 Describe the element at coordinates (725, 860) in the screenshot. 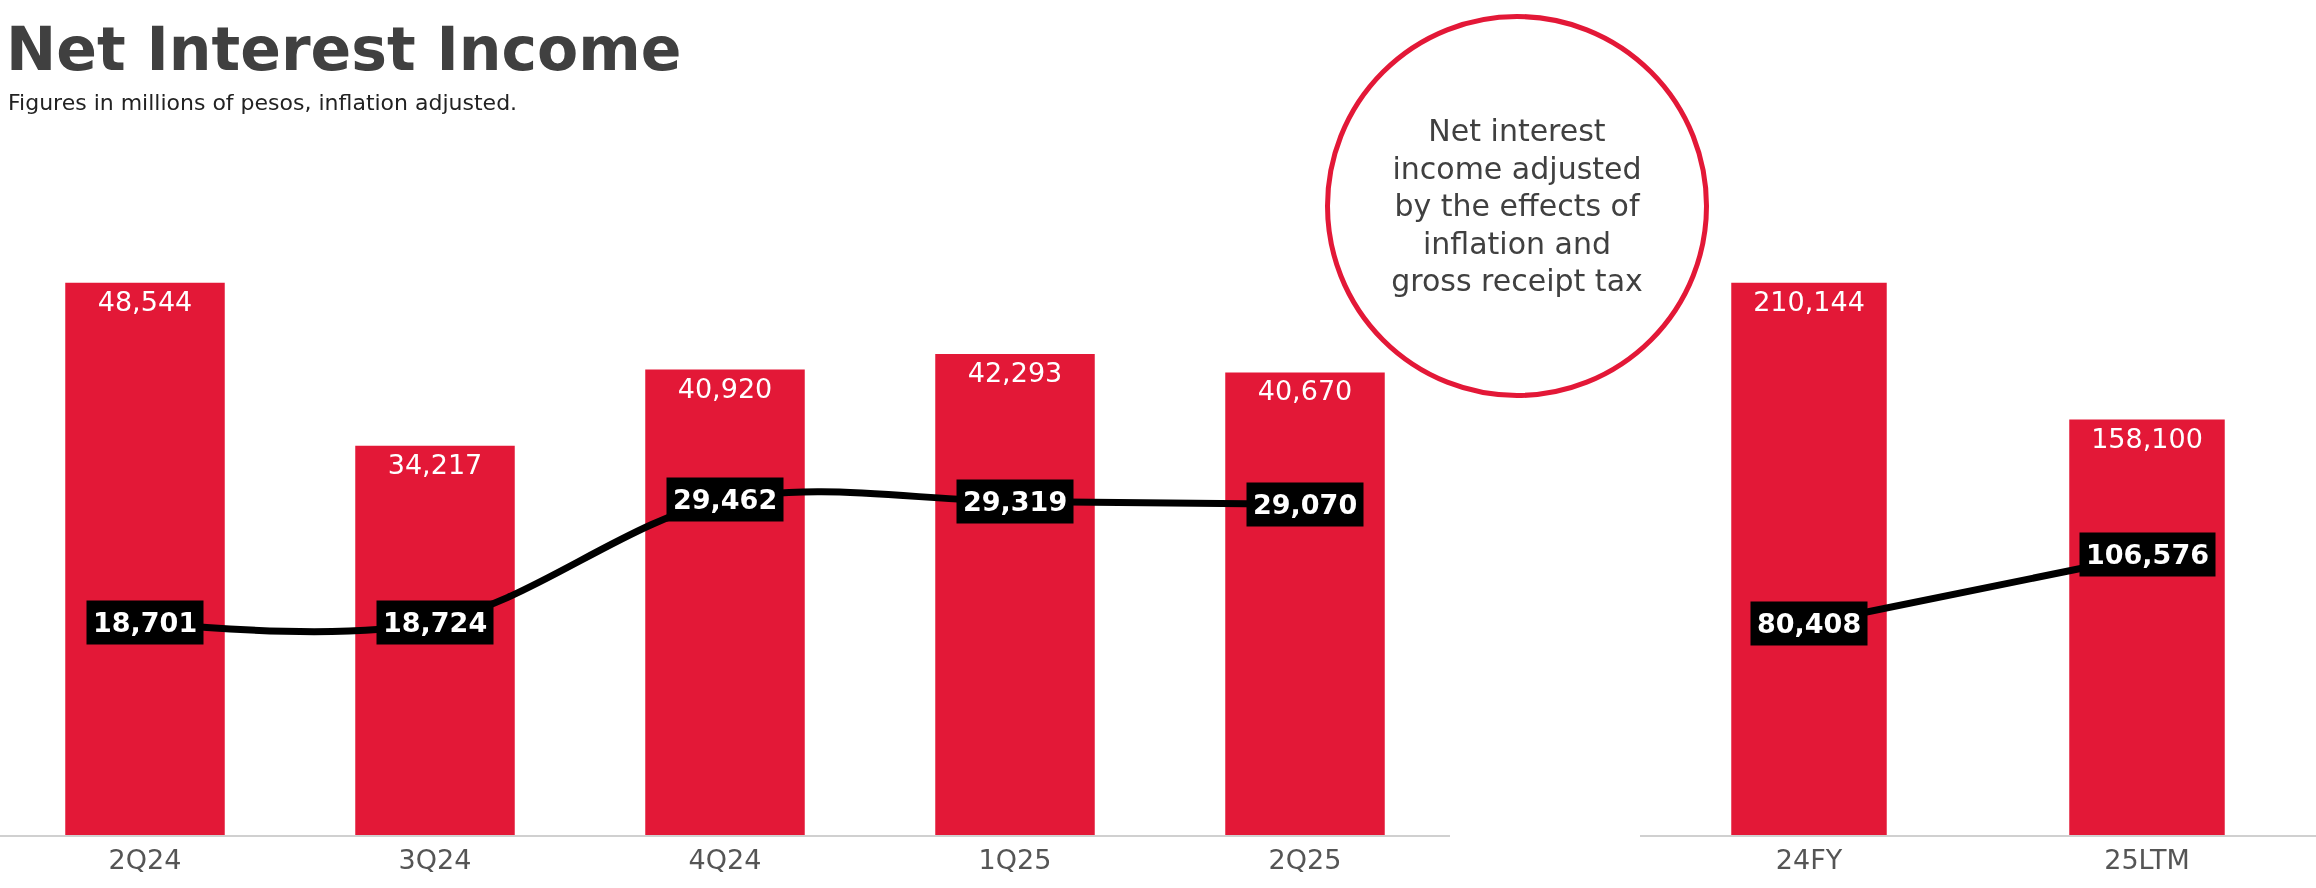

I see `x-tick-label: 4Q24` at that location.